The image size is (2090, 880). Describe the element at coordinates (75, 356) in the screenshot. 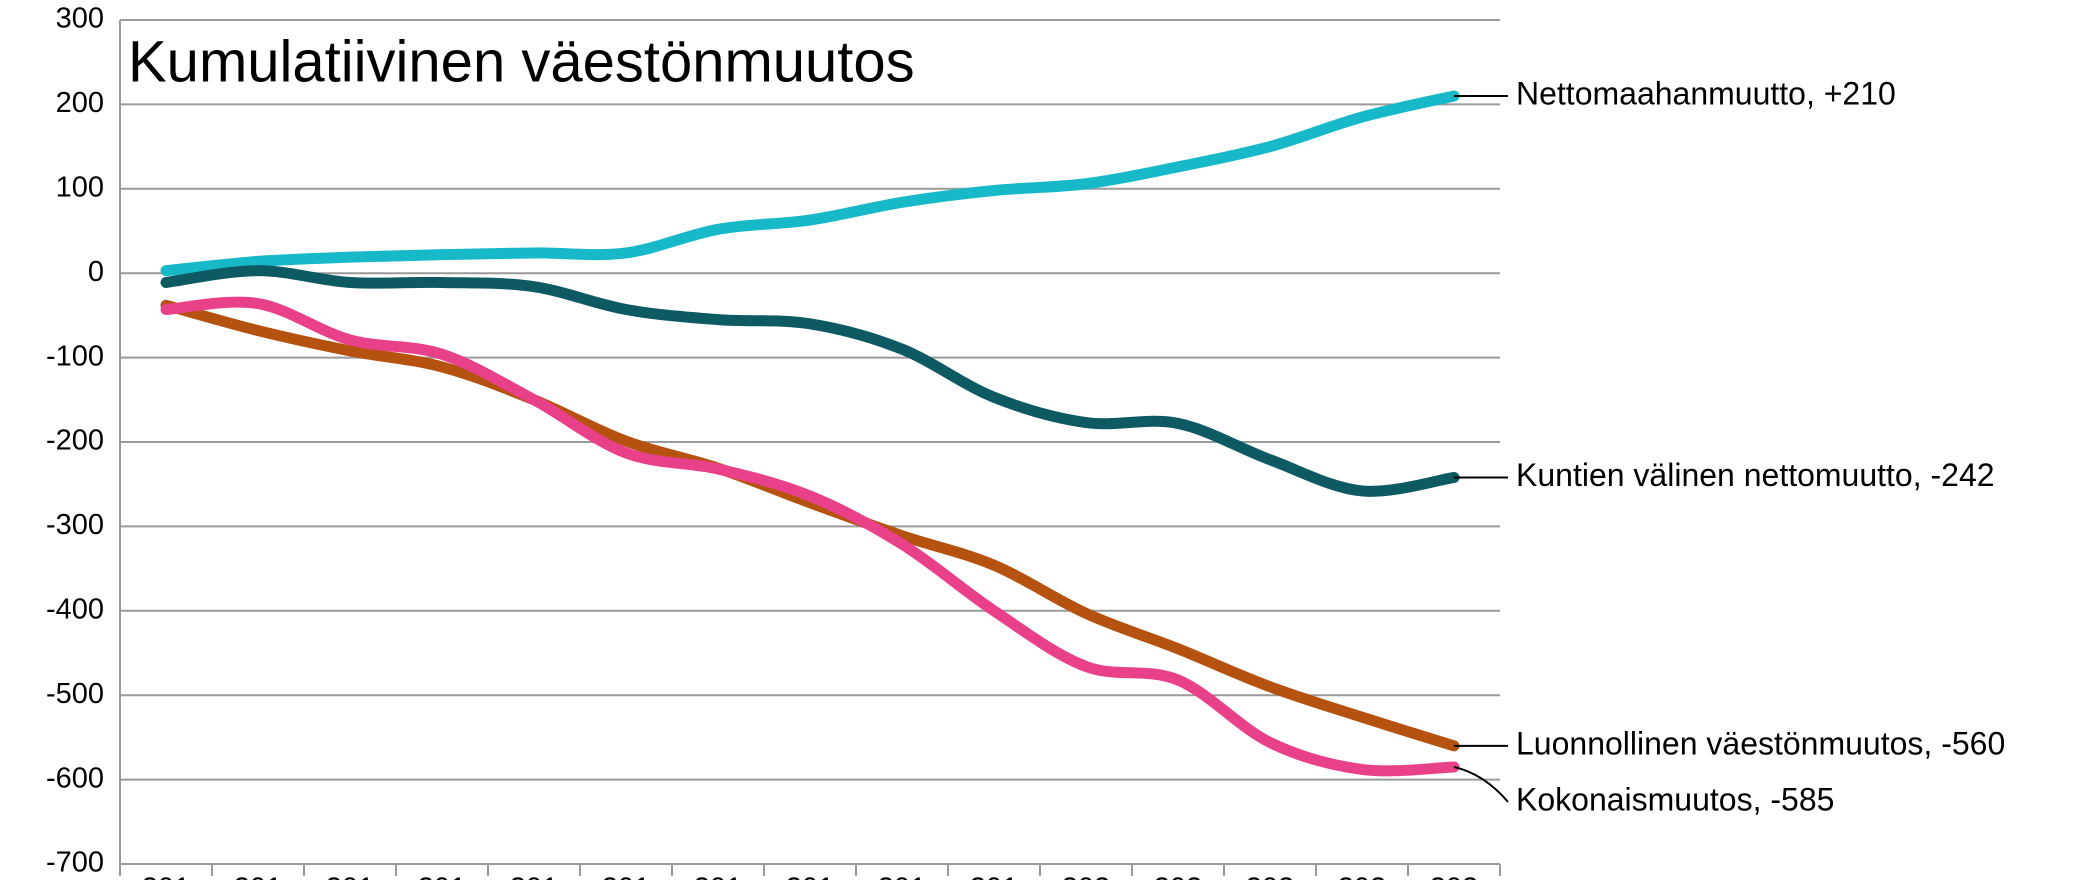

I see `y-tick-label: -100` at that location.